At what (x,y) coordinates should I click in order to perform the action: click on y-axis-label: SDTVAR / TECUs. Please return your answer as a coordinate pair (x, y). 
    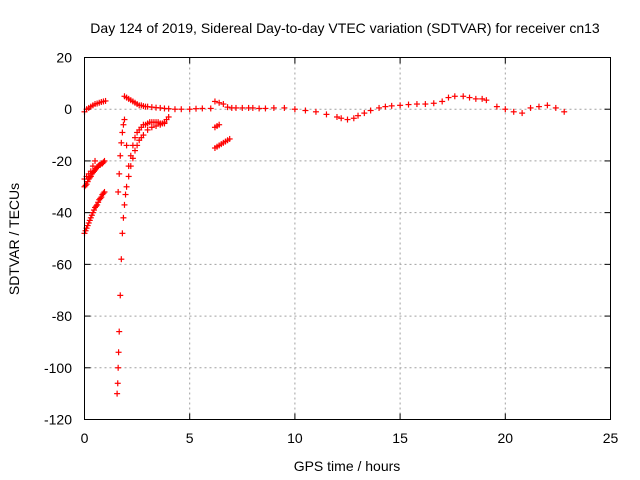
    Looking at the image, I should click on (14, 239).